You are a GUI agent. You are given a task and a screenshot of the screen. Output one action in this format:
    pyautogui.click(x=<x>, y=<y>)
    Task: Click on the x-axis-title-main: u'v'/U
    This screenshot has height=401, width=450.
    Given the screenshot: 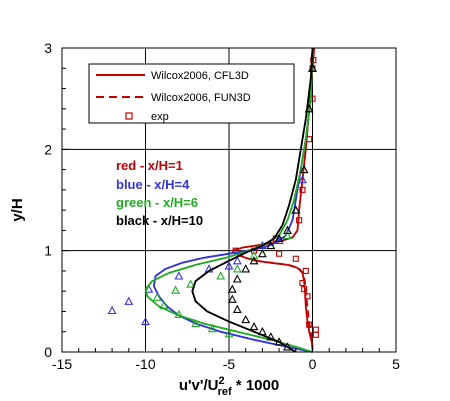 What is the action you would take?
    pyautogui.click(x=199, y=385)
    